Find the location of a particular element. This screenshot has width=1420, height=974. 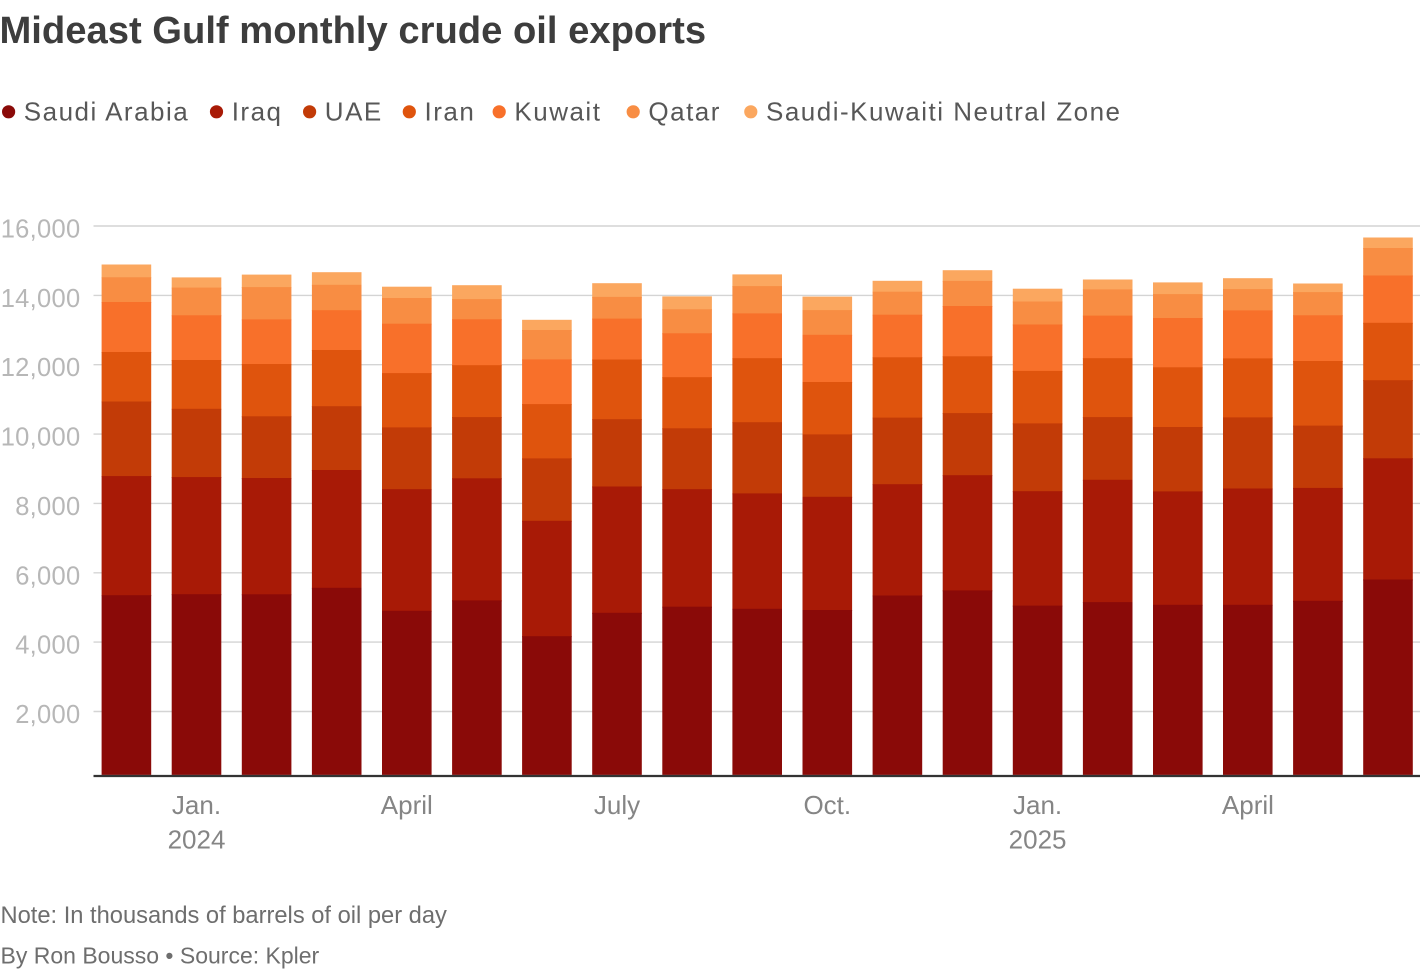

svg-text: 8,000 is located at coordinates (47, 507).